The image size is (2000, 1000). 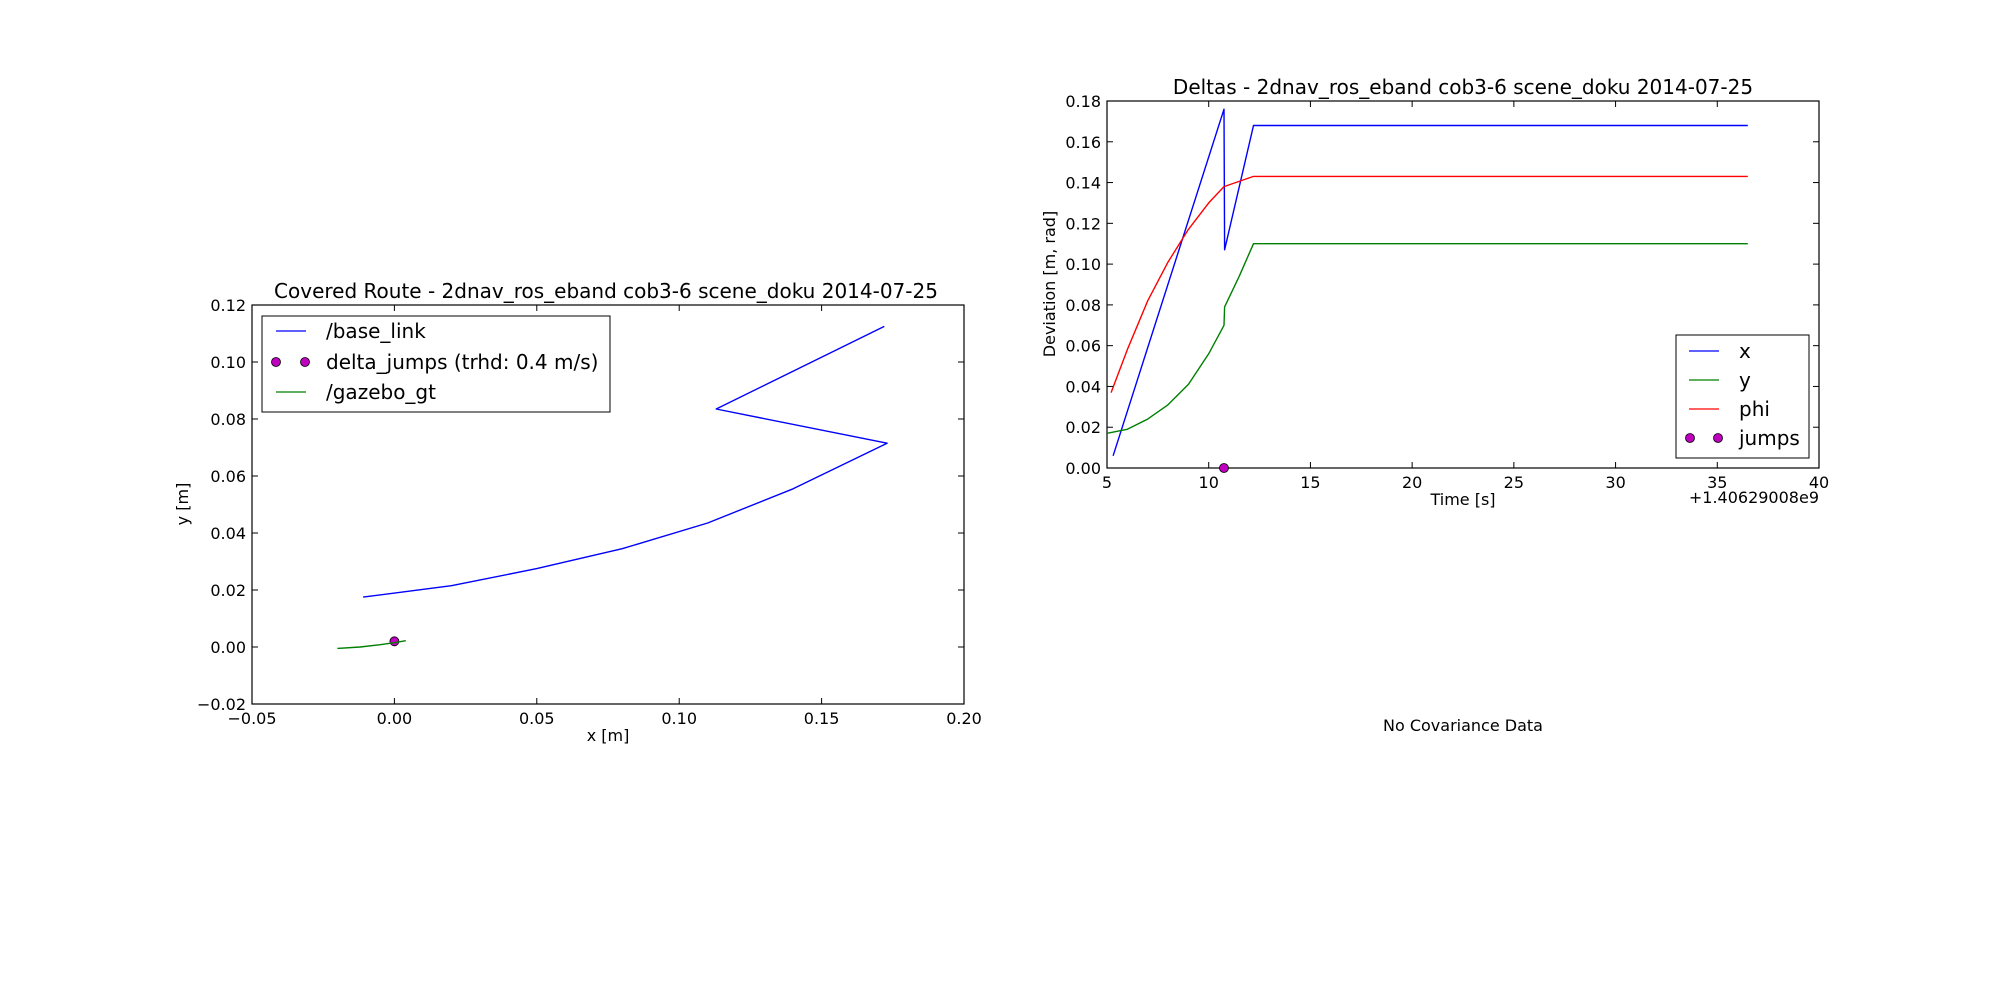 What do you see at coordinates (625, 461) in the screenshot?
I see `series-line-base-link` at bounding box center [625, 461].